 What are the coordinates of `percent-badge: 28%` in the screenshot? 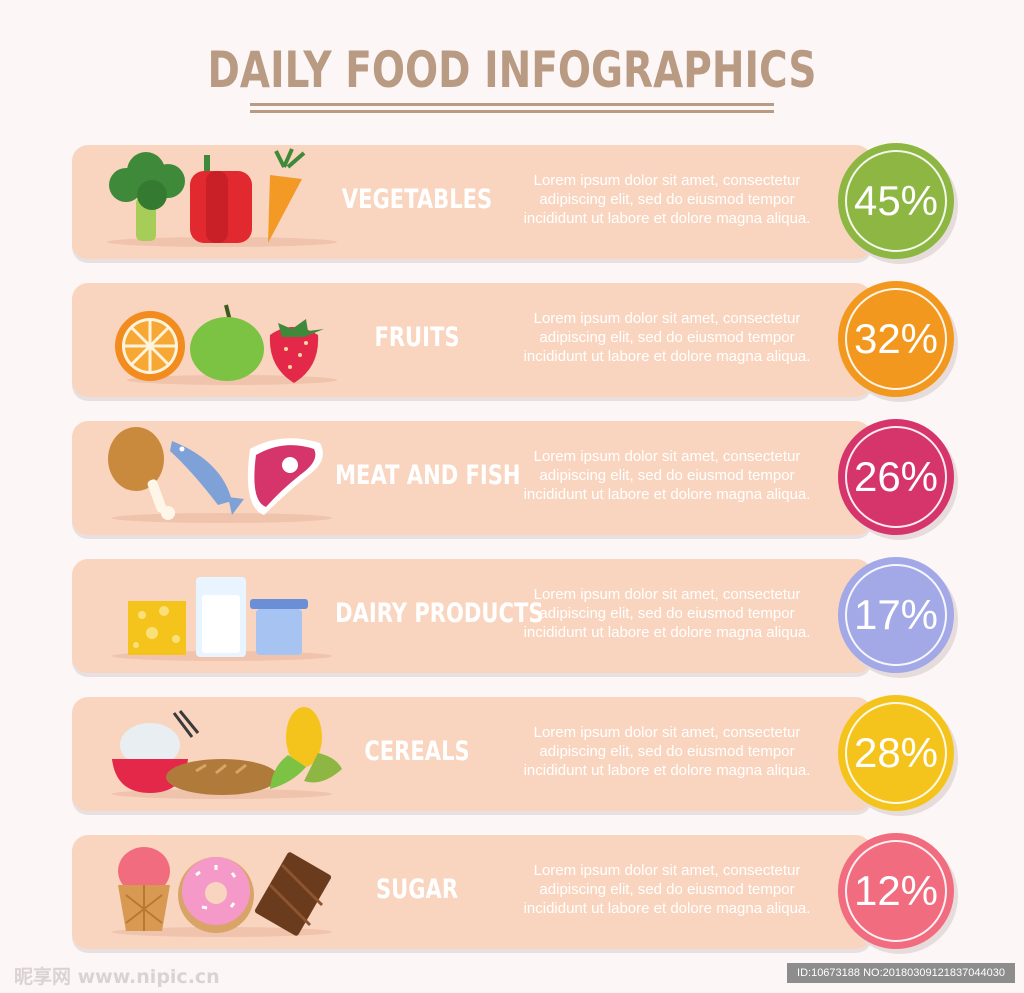 It's located at (896, 753).